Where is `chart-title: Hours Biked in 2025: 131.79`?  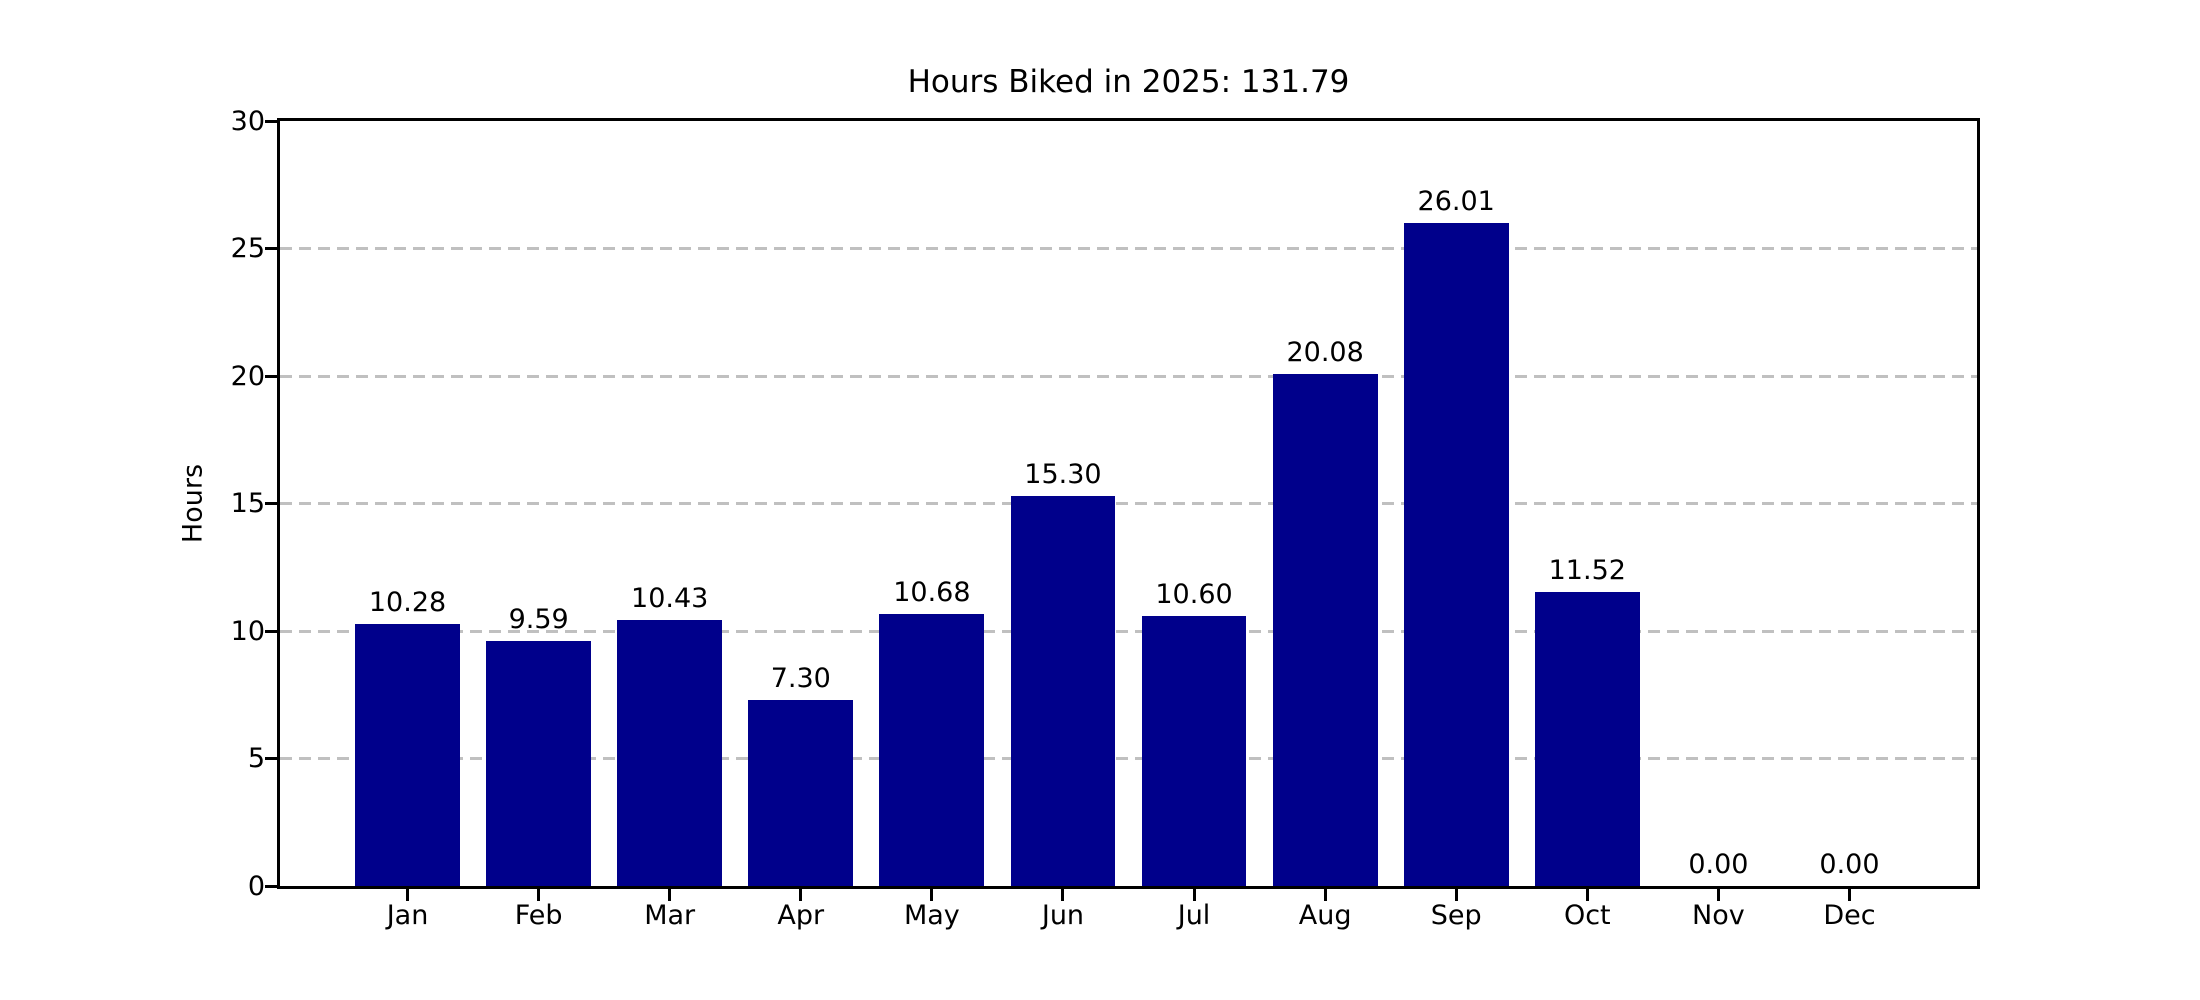 chart-title: Hours Biked in 2025: 131.79 is located at coordinates (1128, 82).